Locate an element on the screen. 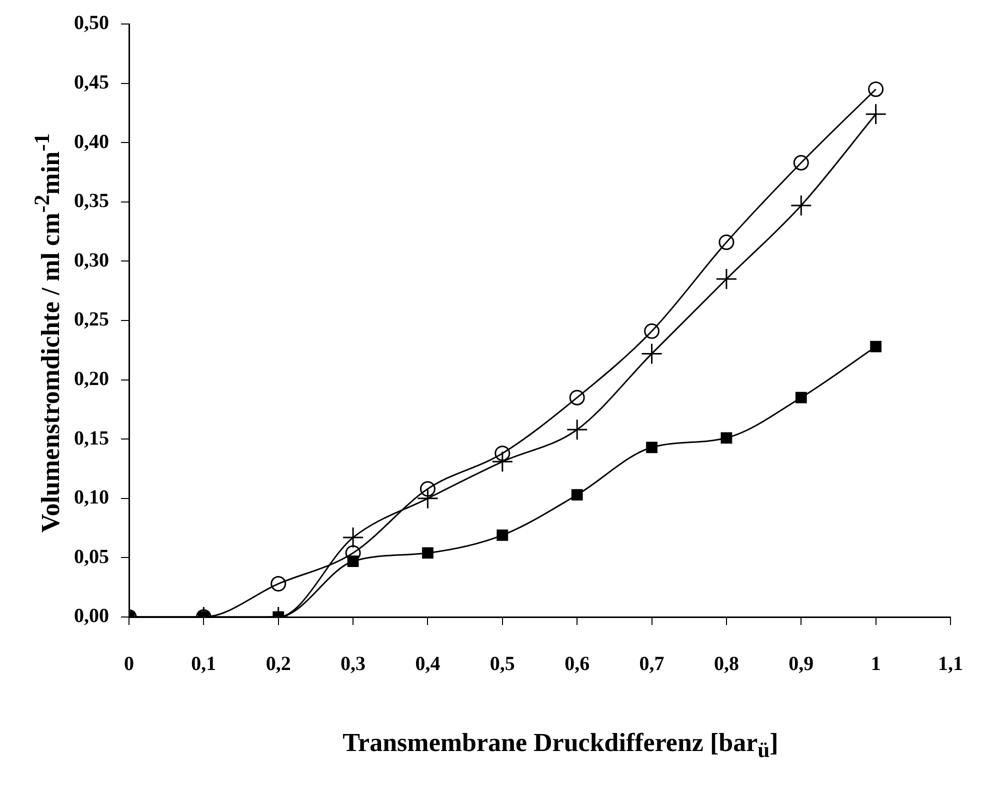 The width and height of the screenshot is (991, 785). x-tick-label: 0,1 is located at coordinates (203, 664).